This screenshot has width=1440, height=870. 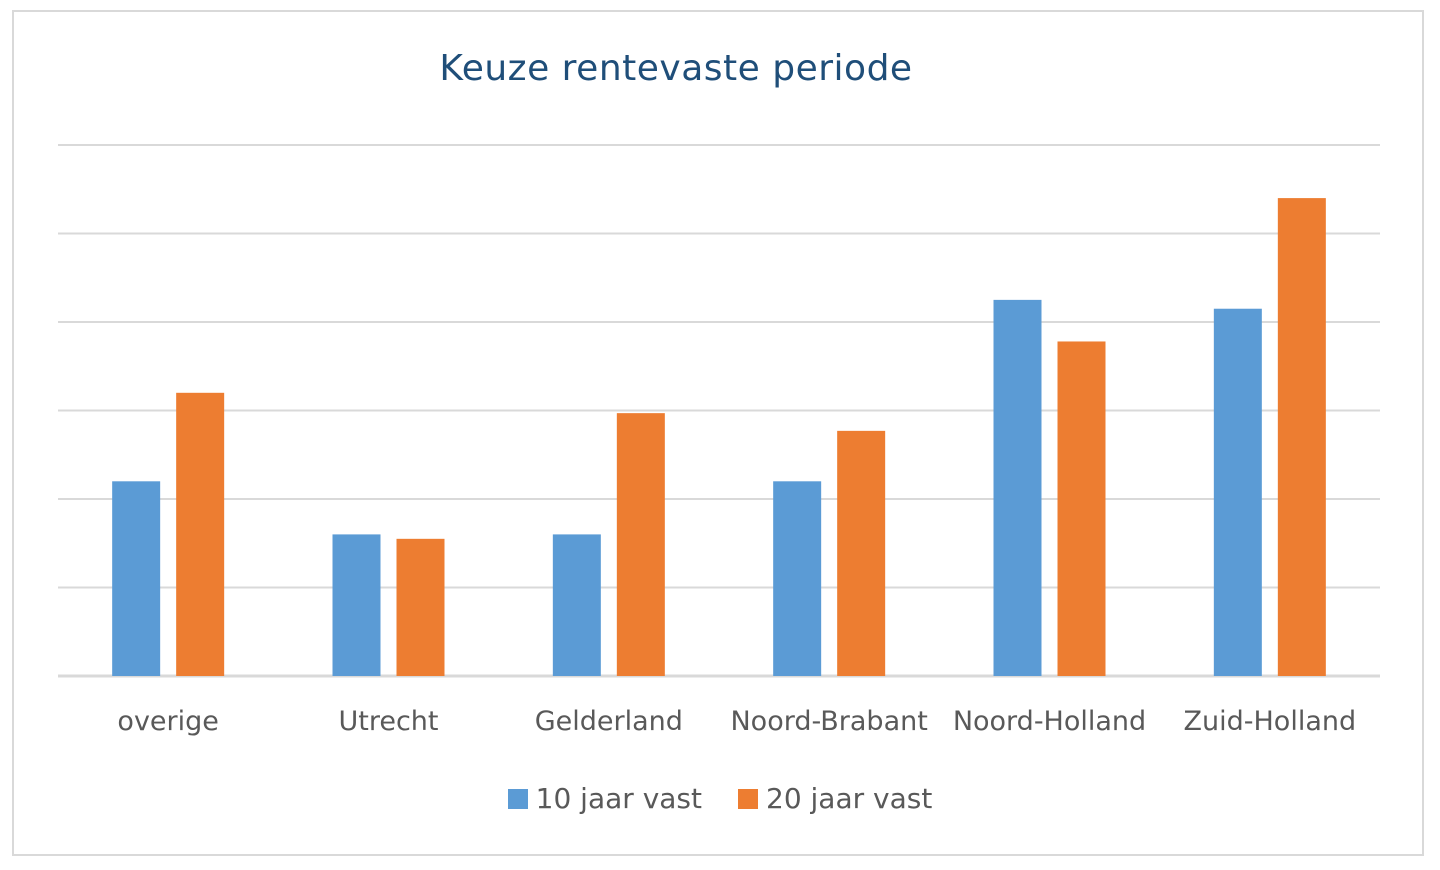 I want to click on x-tick-label: Noord-Holland, so click(x=1049, y=721).